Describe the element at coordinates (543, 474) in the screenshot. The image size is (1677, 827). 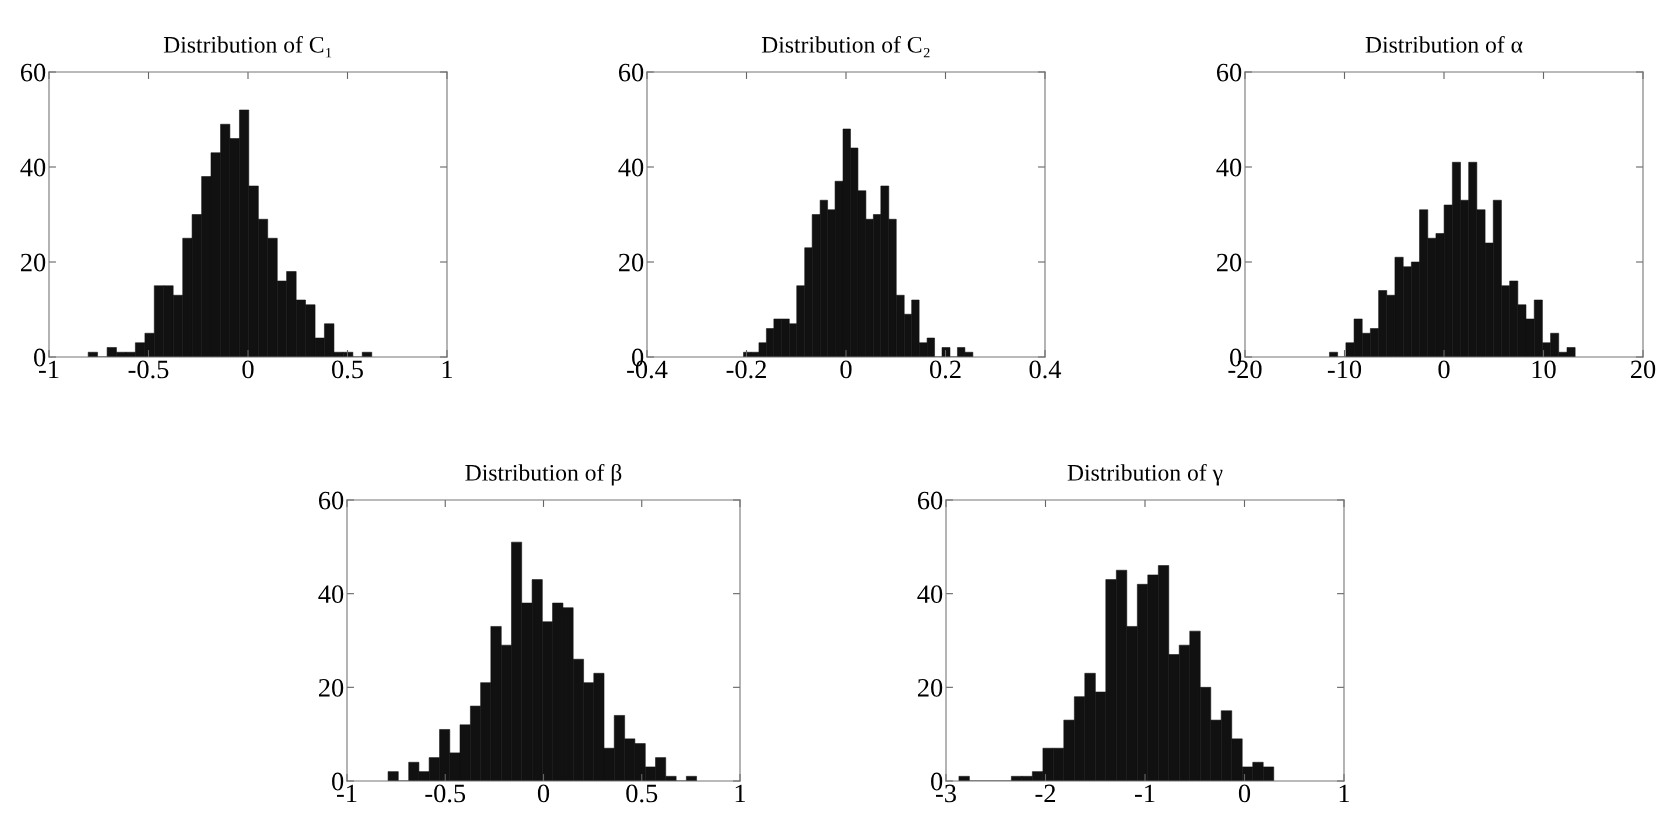
I see `chart-title: Distribution of β` at that location.